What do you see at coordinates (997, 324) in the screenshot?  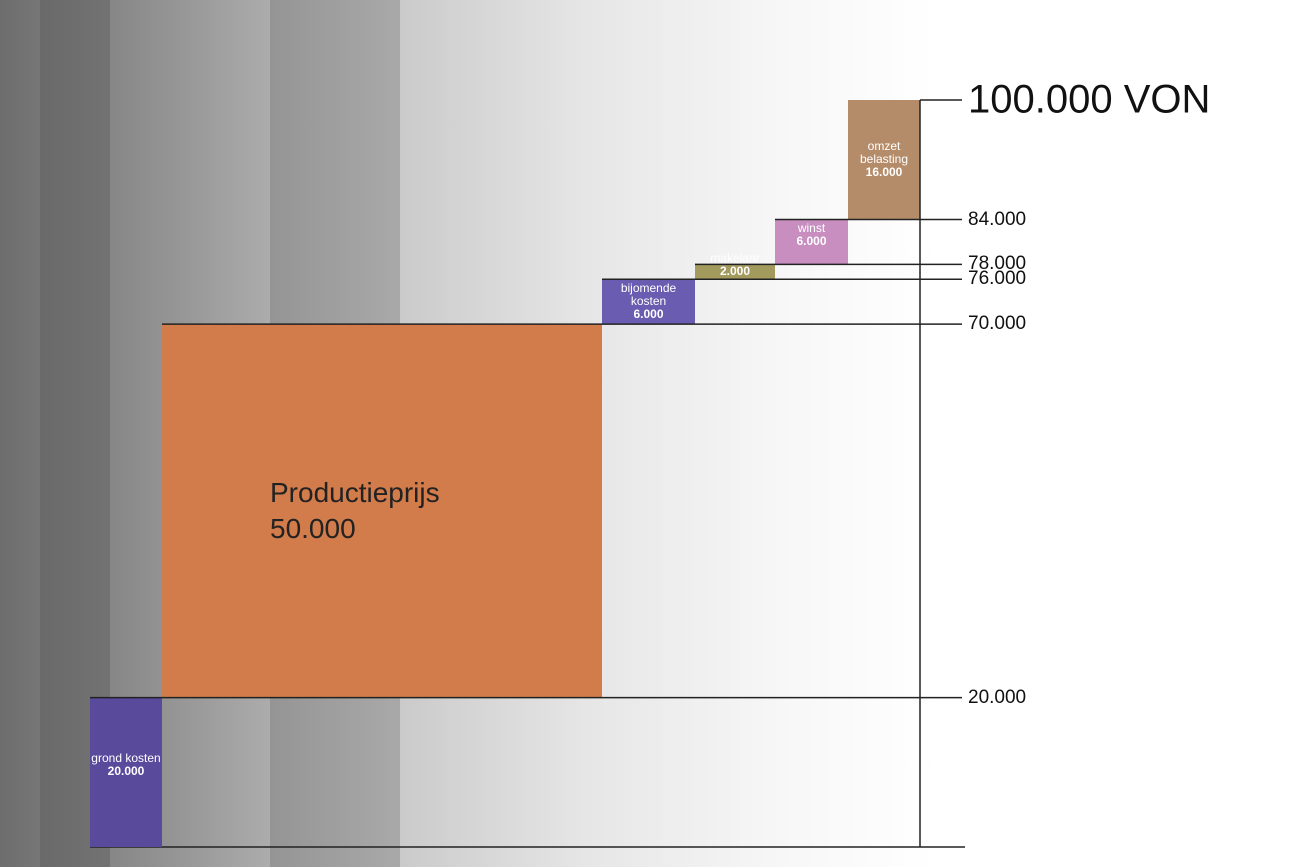 I see `y-tick-label: 70.000` at bounding box center [997, 324].